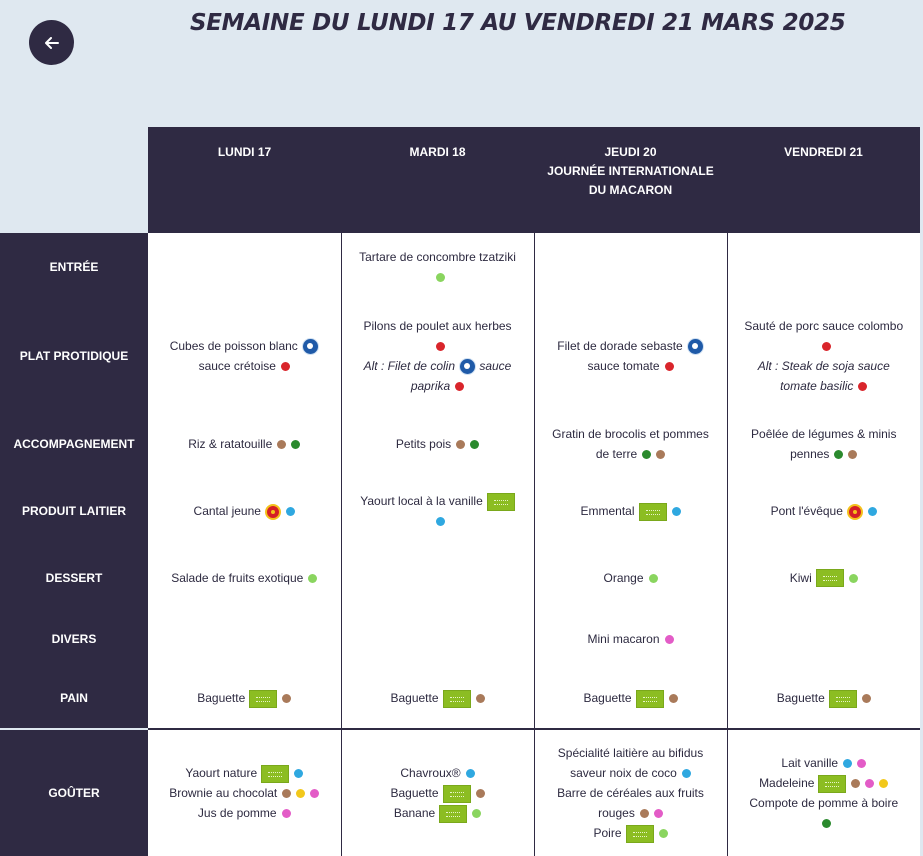 This screenshot has width=923, height=856. Describe the element at coordinates (817, 386) in the screenshot. I see `menu-item-text: tomate basilic` at that location.